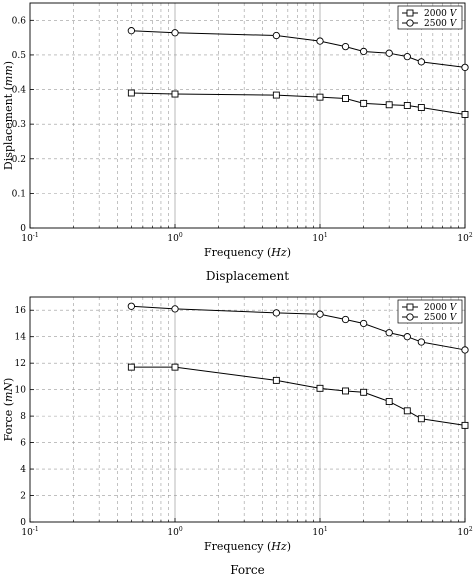 The width and height of the screenshot is (474, 582). Describe the element at coordinates (19, 91) in the screenshot. I see `y-tick-label: 0.4` at that location.